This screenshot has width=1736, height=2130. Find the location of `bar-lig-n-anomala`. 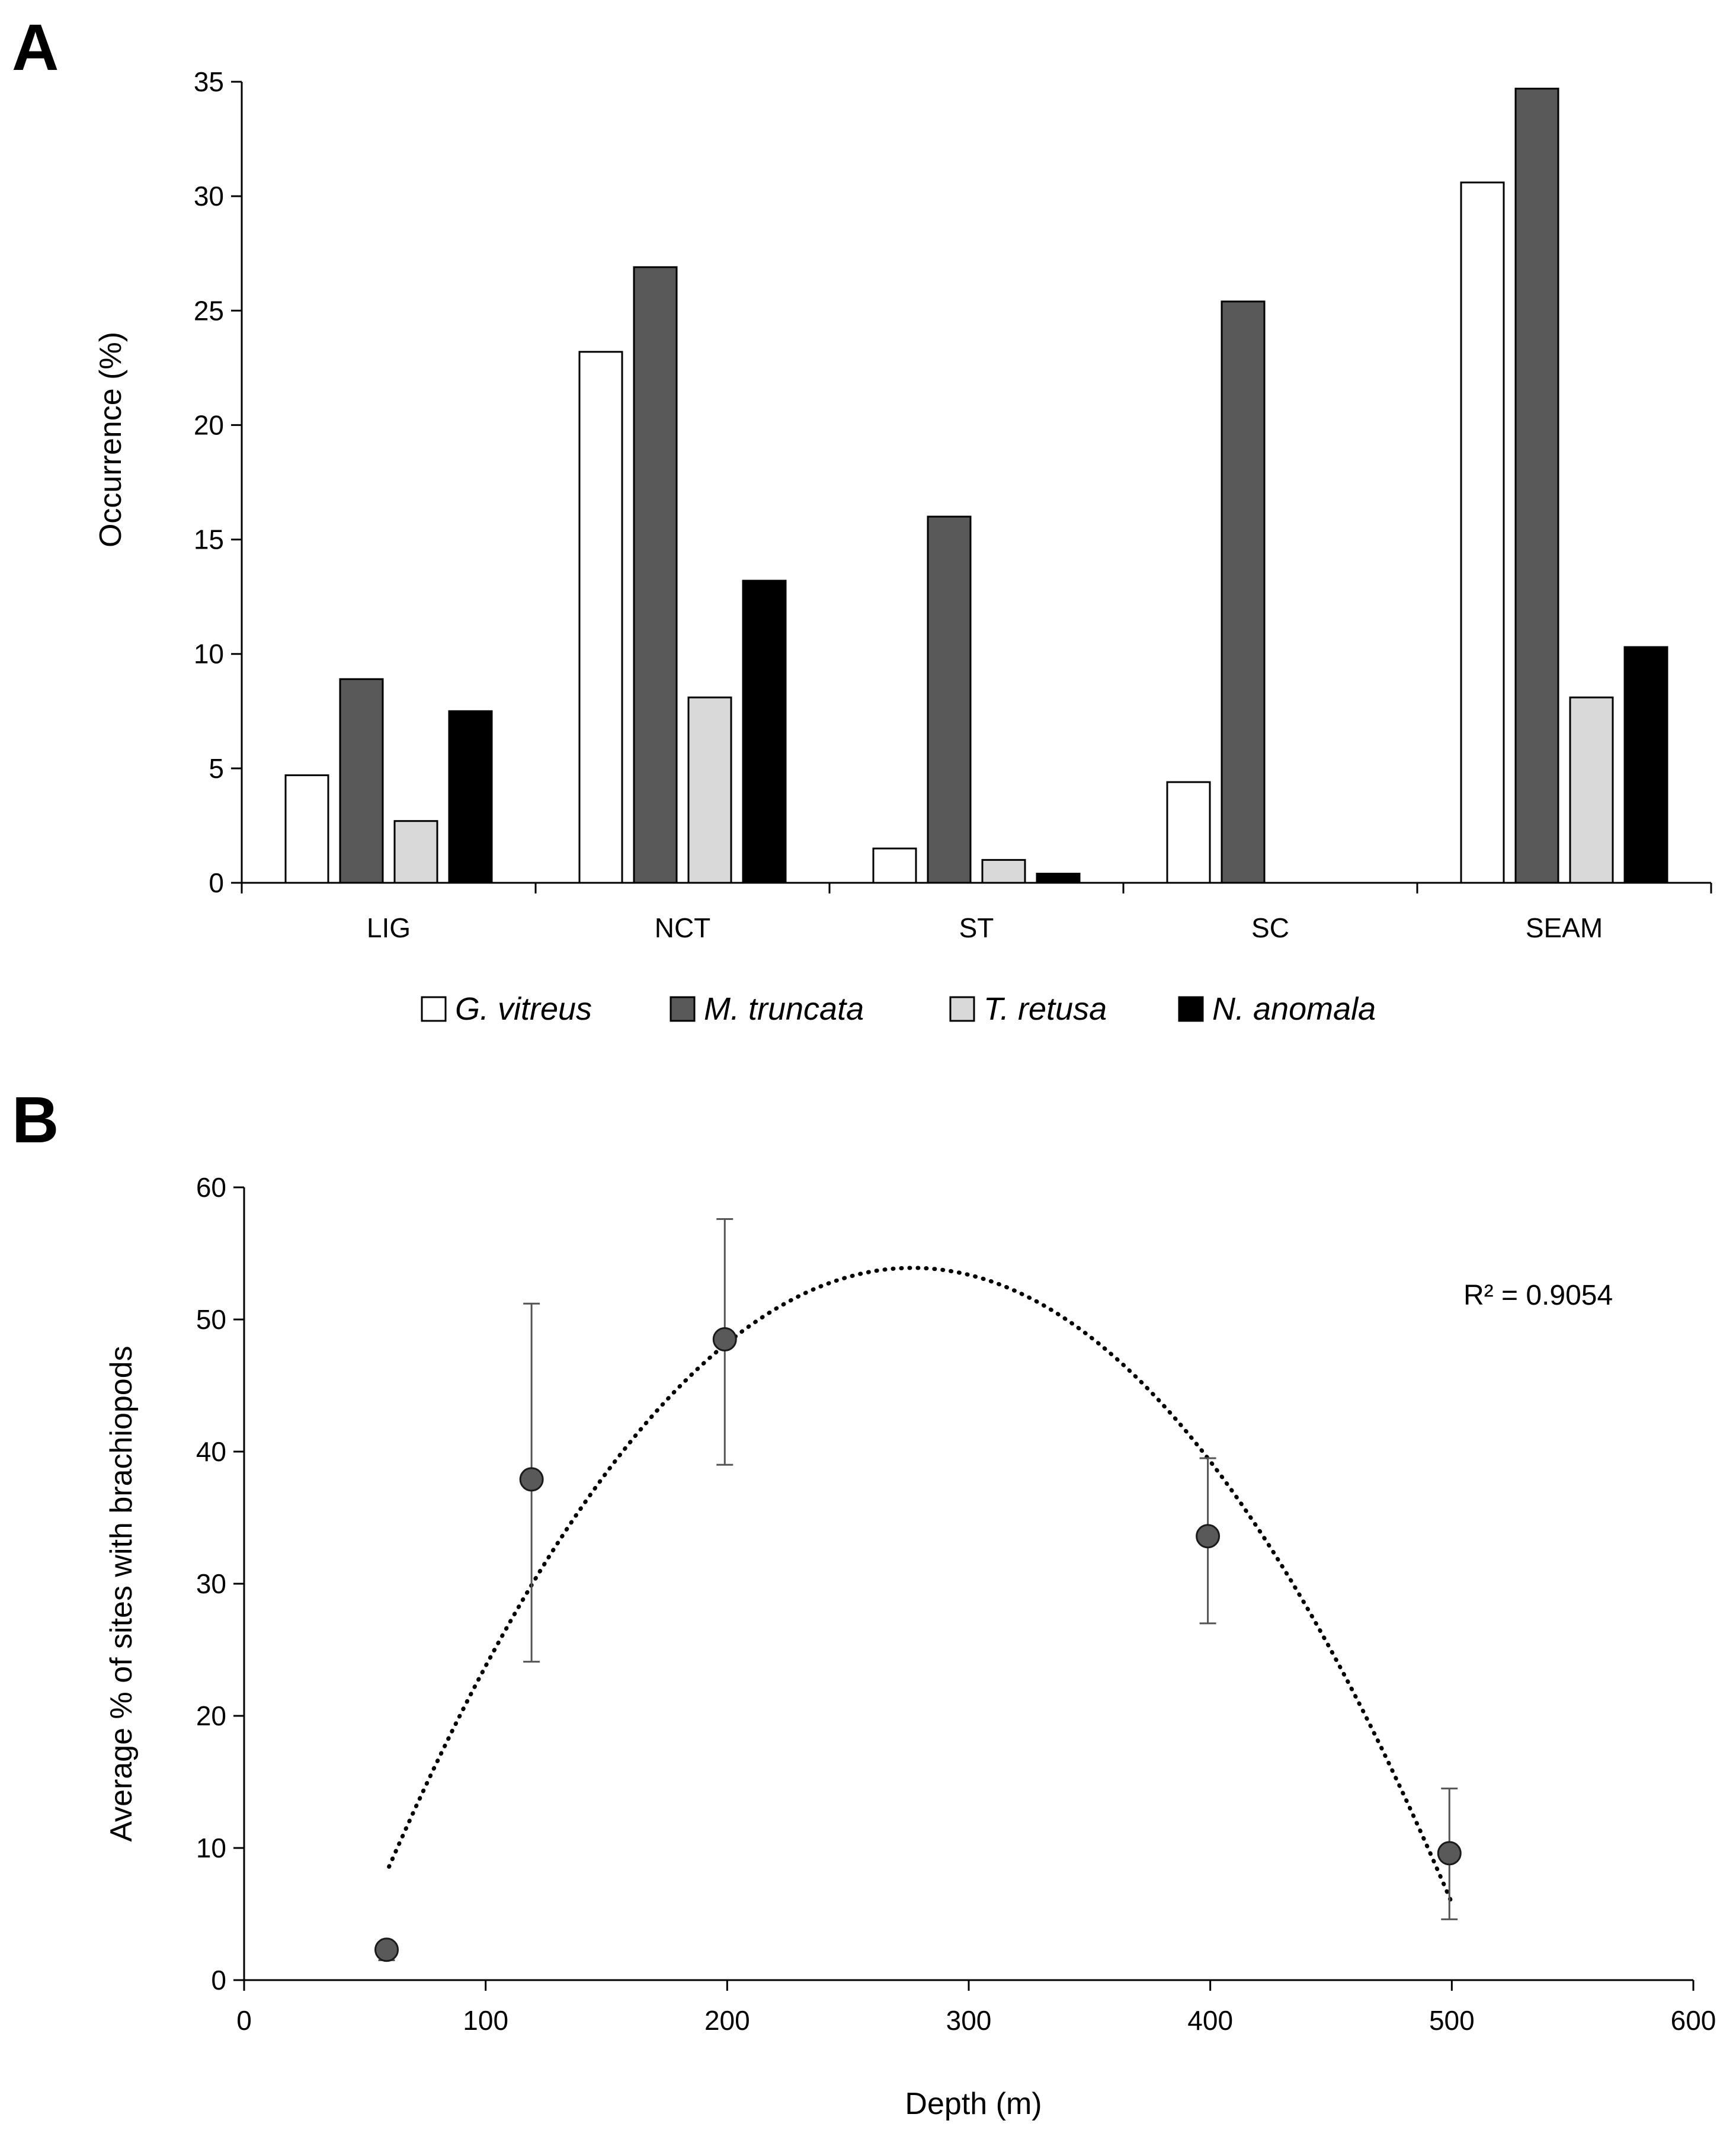

bar-lig-n-anomala is located at coordinates (470, 797).